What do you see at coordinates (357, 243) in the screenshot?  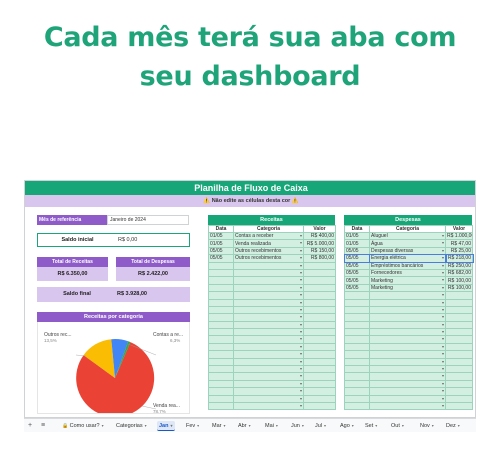 I see `despesas-cell-date: 01/05` at bounding box center [357, 243].